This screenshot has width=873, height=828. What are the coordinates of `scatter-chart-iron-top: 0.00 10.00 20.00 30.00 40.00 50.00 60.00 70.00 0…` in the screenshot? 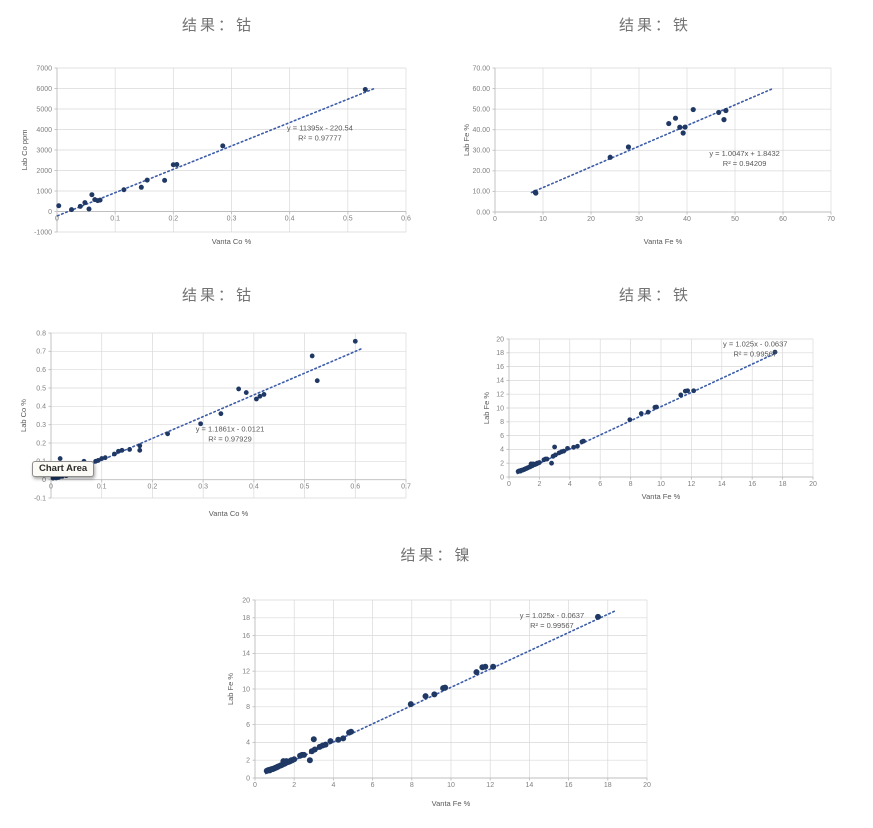 It's located at (648, 155).